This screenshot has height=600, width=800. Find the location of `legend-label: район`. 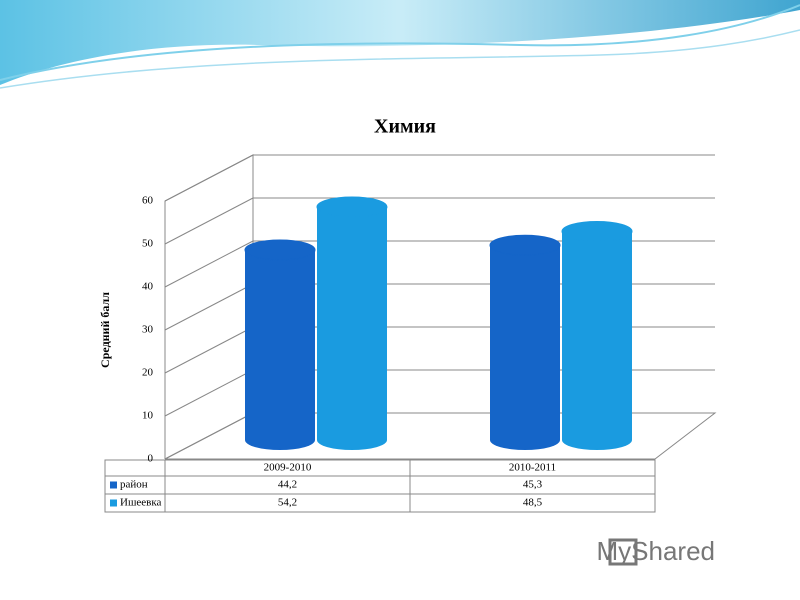

legend-label: район is located at coordinates (134, 485).